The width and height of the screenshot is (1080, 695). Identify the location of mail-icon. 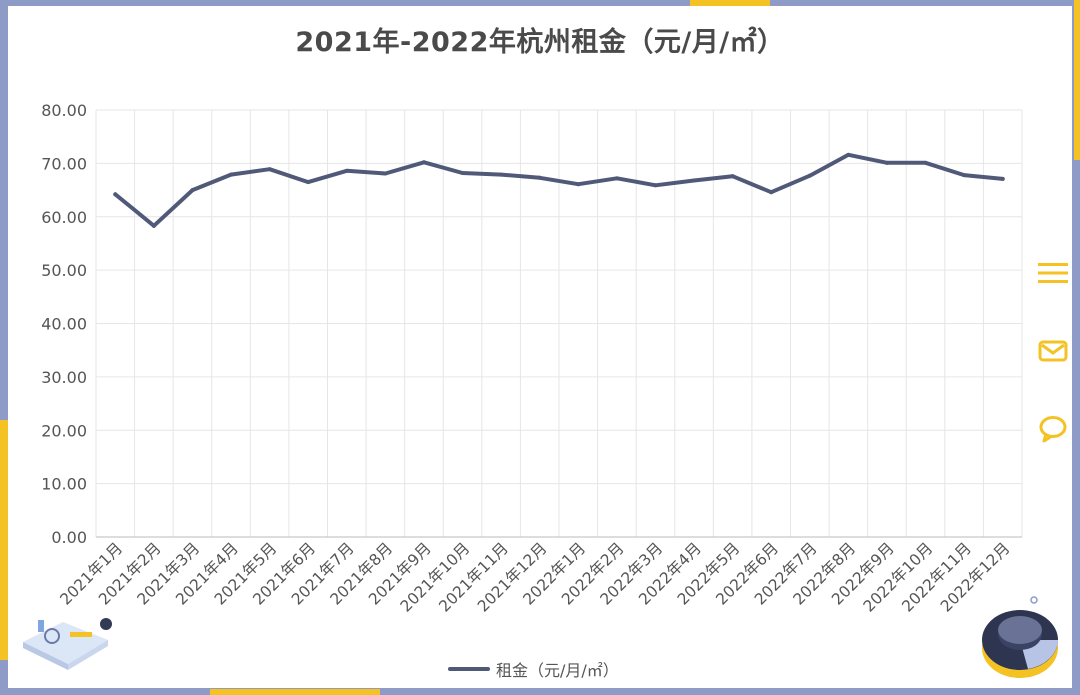
(1053, 351).